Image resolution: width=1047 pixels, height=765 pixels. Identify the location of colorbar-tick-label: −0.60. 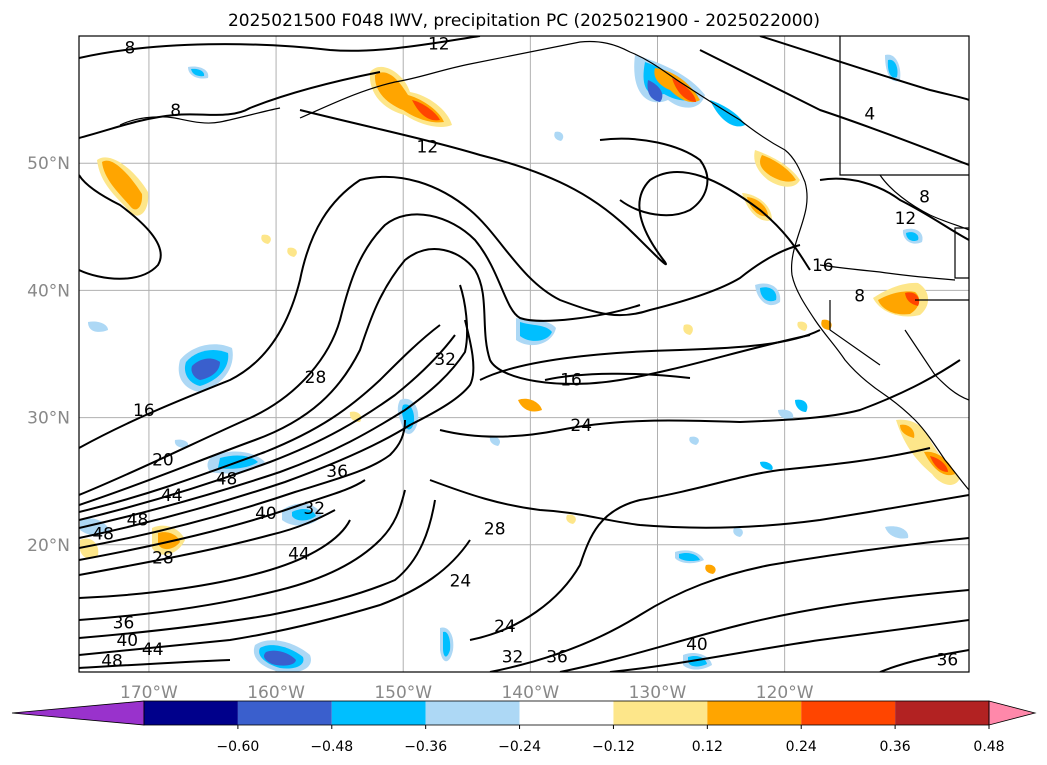
(237, 747).